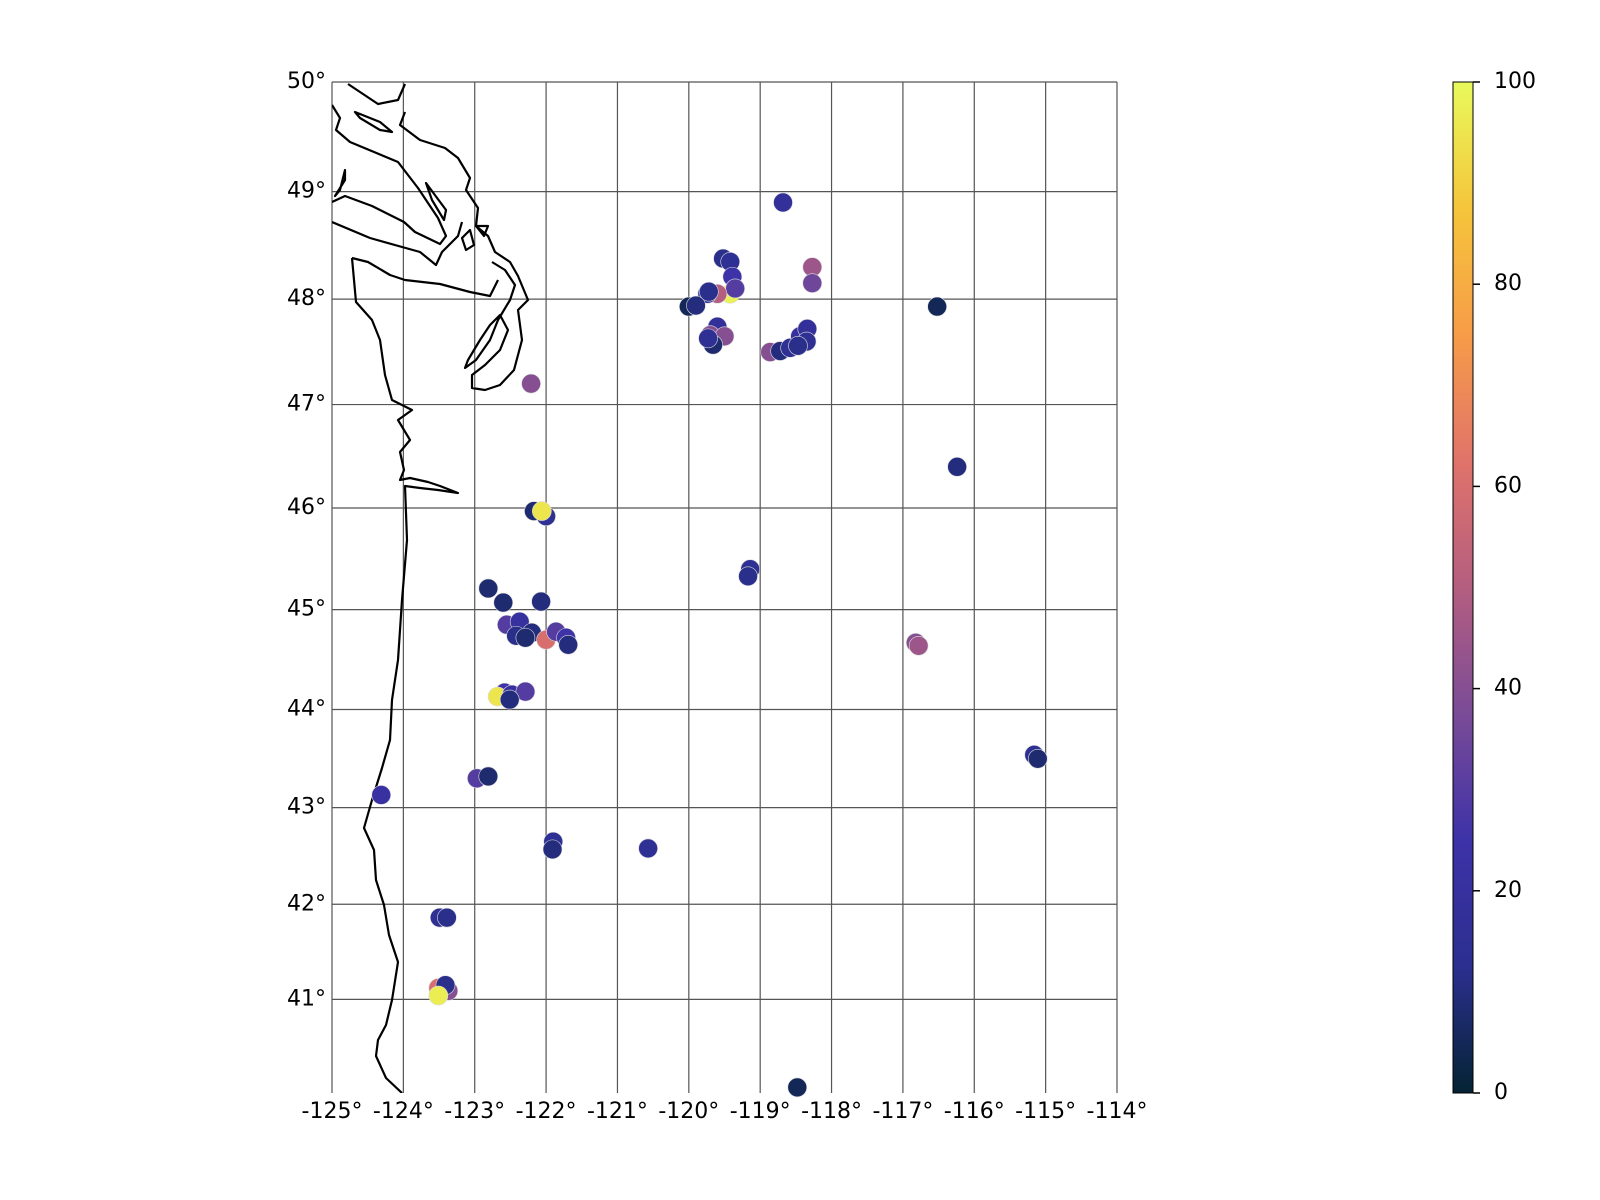  Describe the element at coordinates (306, 81) in the screenshot. I see `y-tick-label: 50°` at that location.